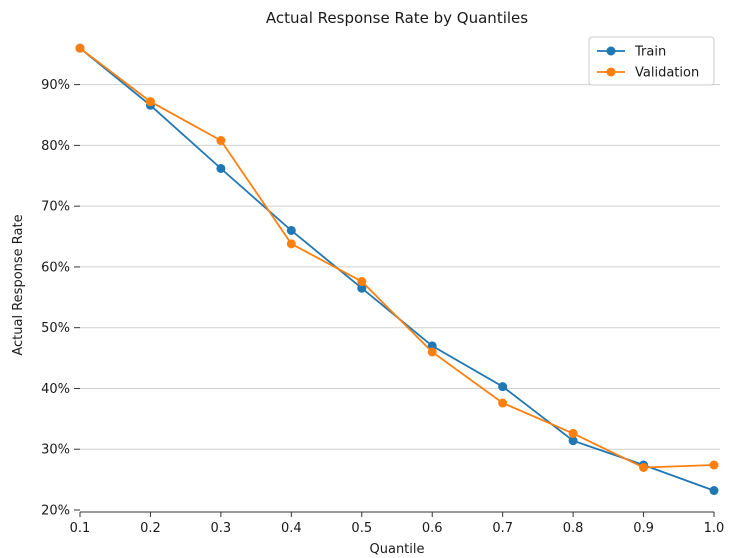  Describe the element at coordinates (55, 328) in the screenshot. I see `y-tick-label: 50%` at that location.